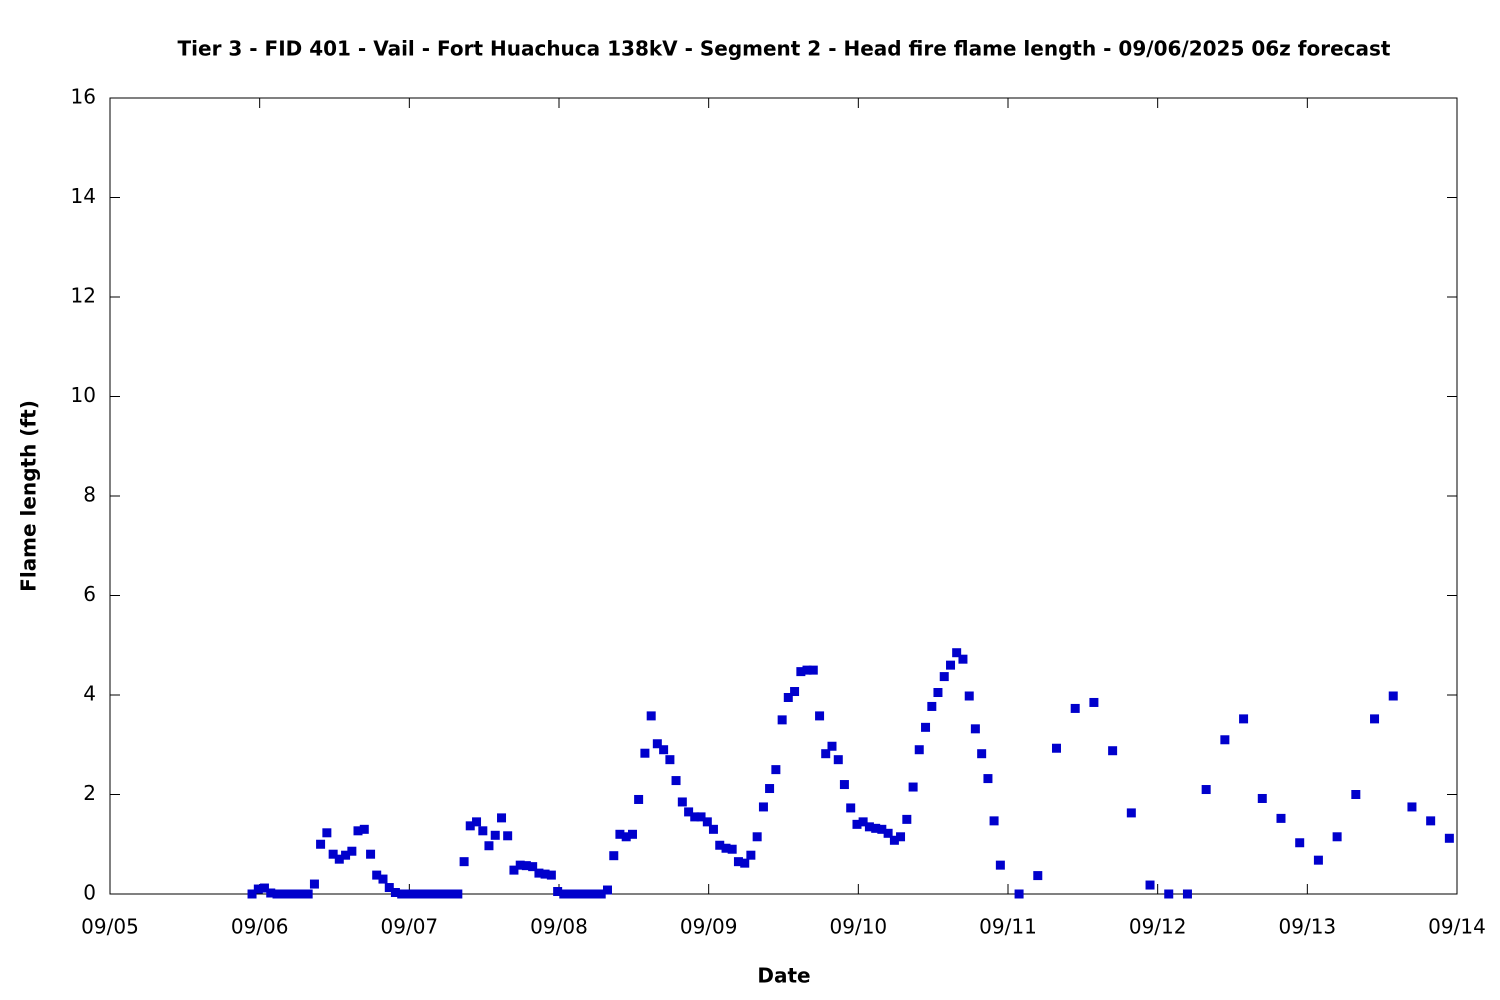 Image resolution: width=1500 pixels, height=1000 pixels. What do you see at coordinates (859, 927) in the screenshot?
I see `x-tick-label: 09/10` at bounding box center [859, 927].